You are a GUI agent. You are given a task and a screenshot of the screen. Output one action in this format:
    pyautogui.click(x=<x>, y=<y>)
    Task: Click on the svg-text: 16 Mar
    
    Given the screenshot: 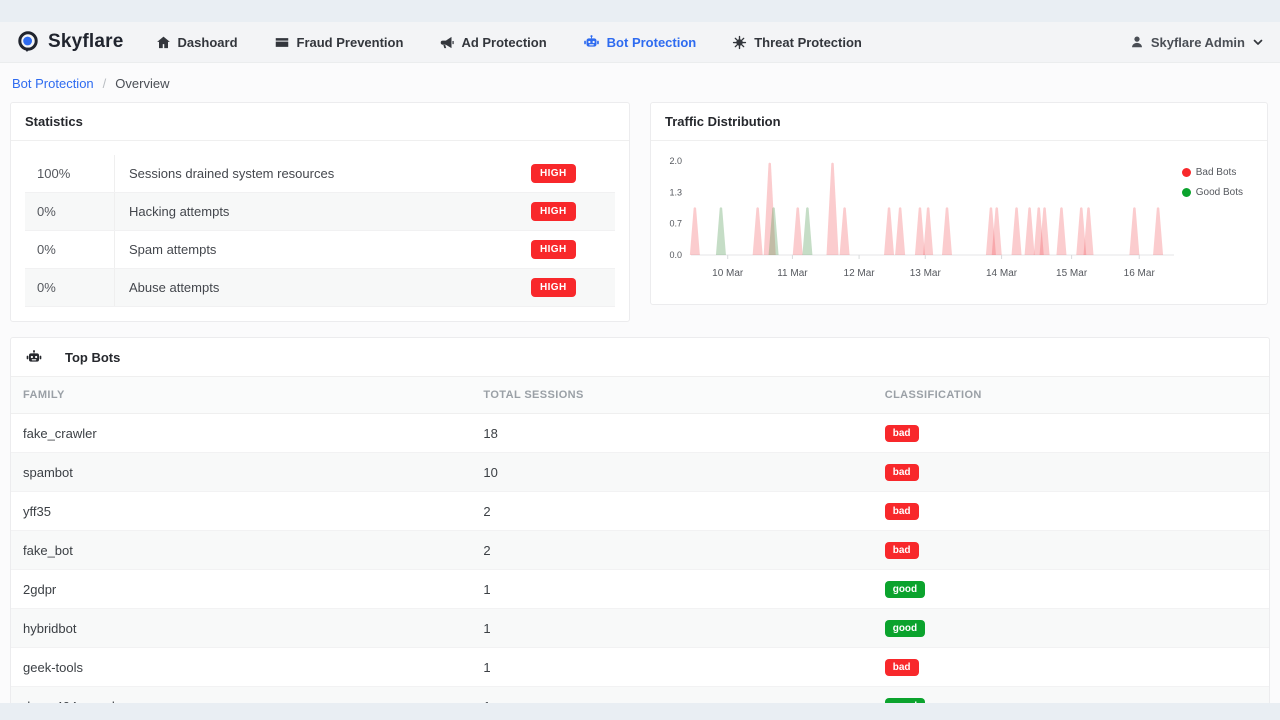 What is the action you would take?
    pyautogui.click(x=1140, y=273)
    